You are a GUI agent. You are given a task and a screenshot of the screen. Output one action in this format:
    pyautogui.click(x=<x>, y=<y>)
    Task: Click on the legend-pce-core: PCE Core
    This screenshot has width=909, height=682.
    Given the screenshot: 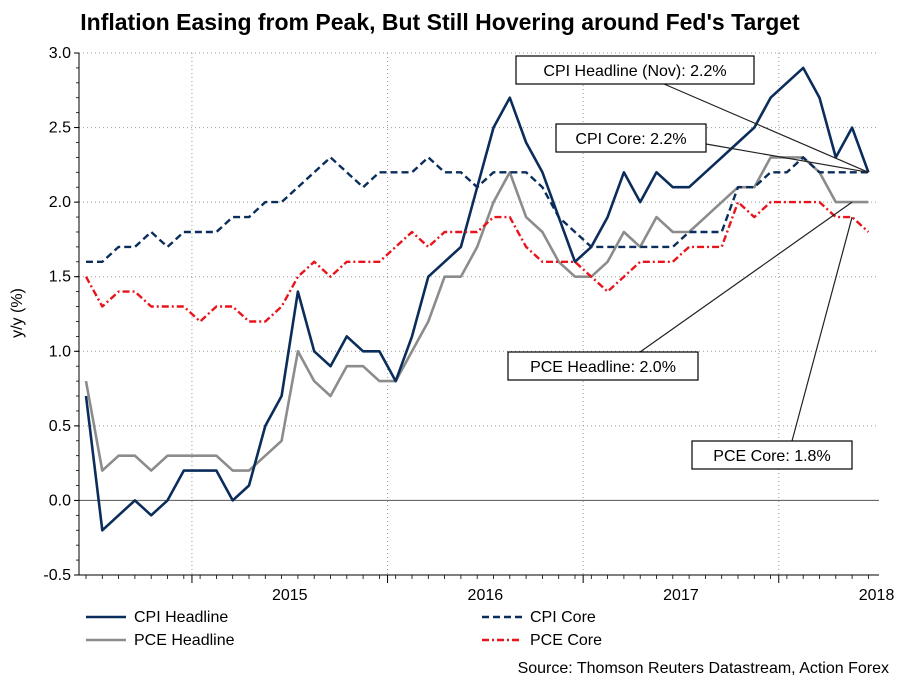 What is the action you would take?
    pyautogui.click(x=542, y=640)
    